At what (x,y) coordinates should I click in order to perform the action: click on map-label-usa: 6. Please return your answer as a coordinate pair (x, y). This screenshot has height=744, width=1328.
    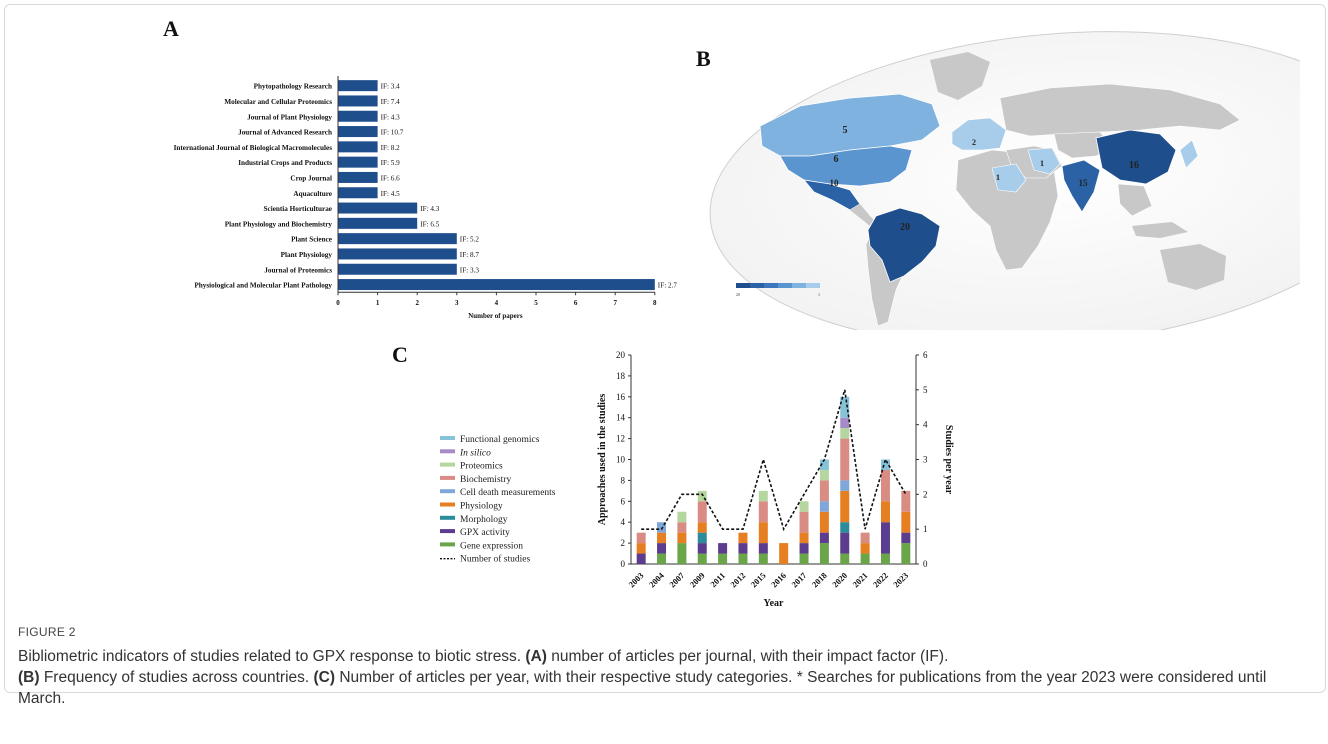
    Looking at the image, I should click on (836, 159).